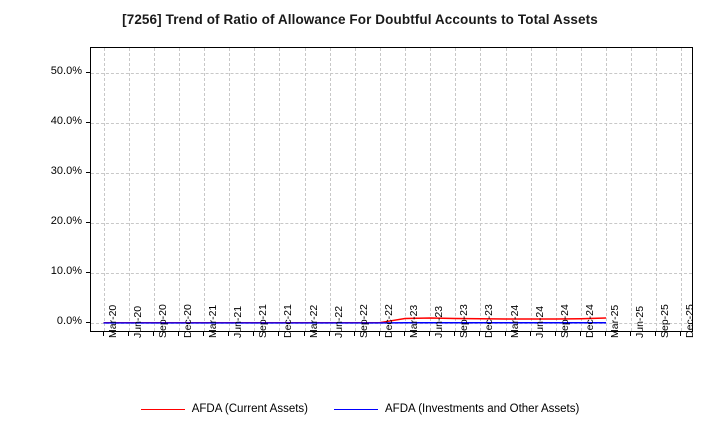 The height and width of the screenshot is (440, 720). What do you see at coordinates (640, 321) in the screenshot?
I see `x-axis-tick-label: Jun-25` at bounding box center [640, 321].